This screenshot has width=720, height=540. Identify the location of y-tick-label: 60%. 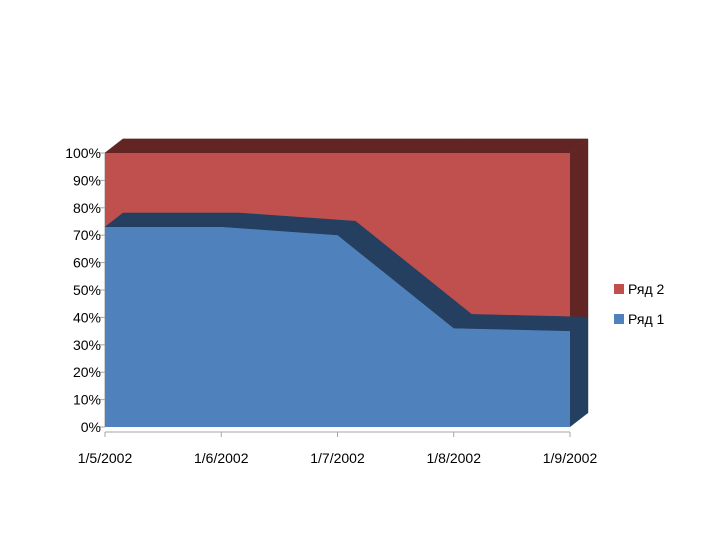
(87, 263).